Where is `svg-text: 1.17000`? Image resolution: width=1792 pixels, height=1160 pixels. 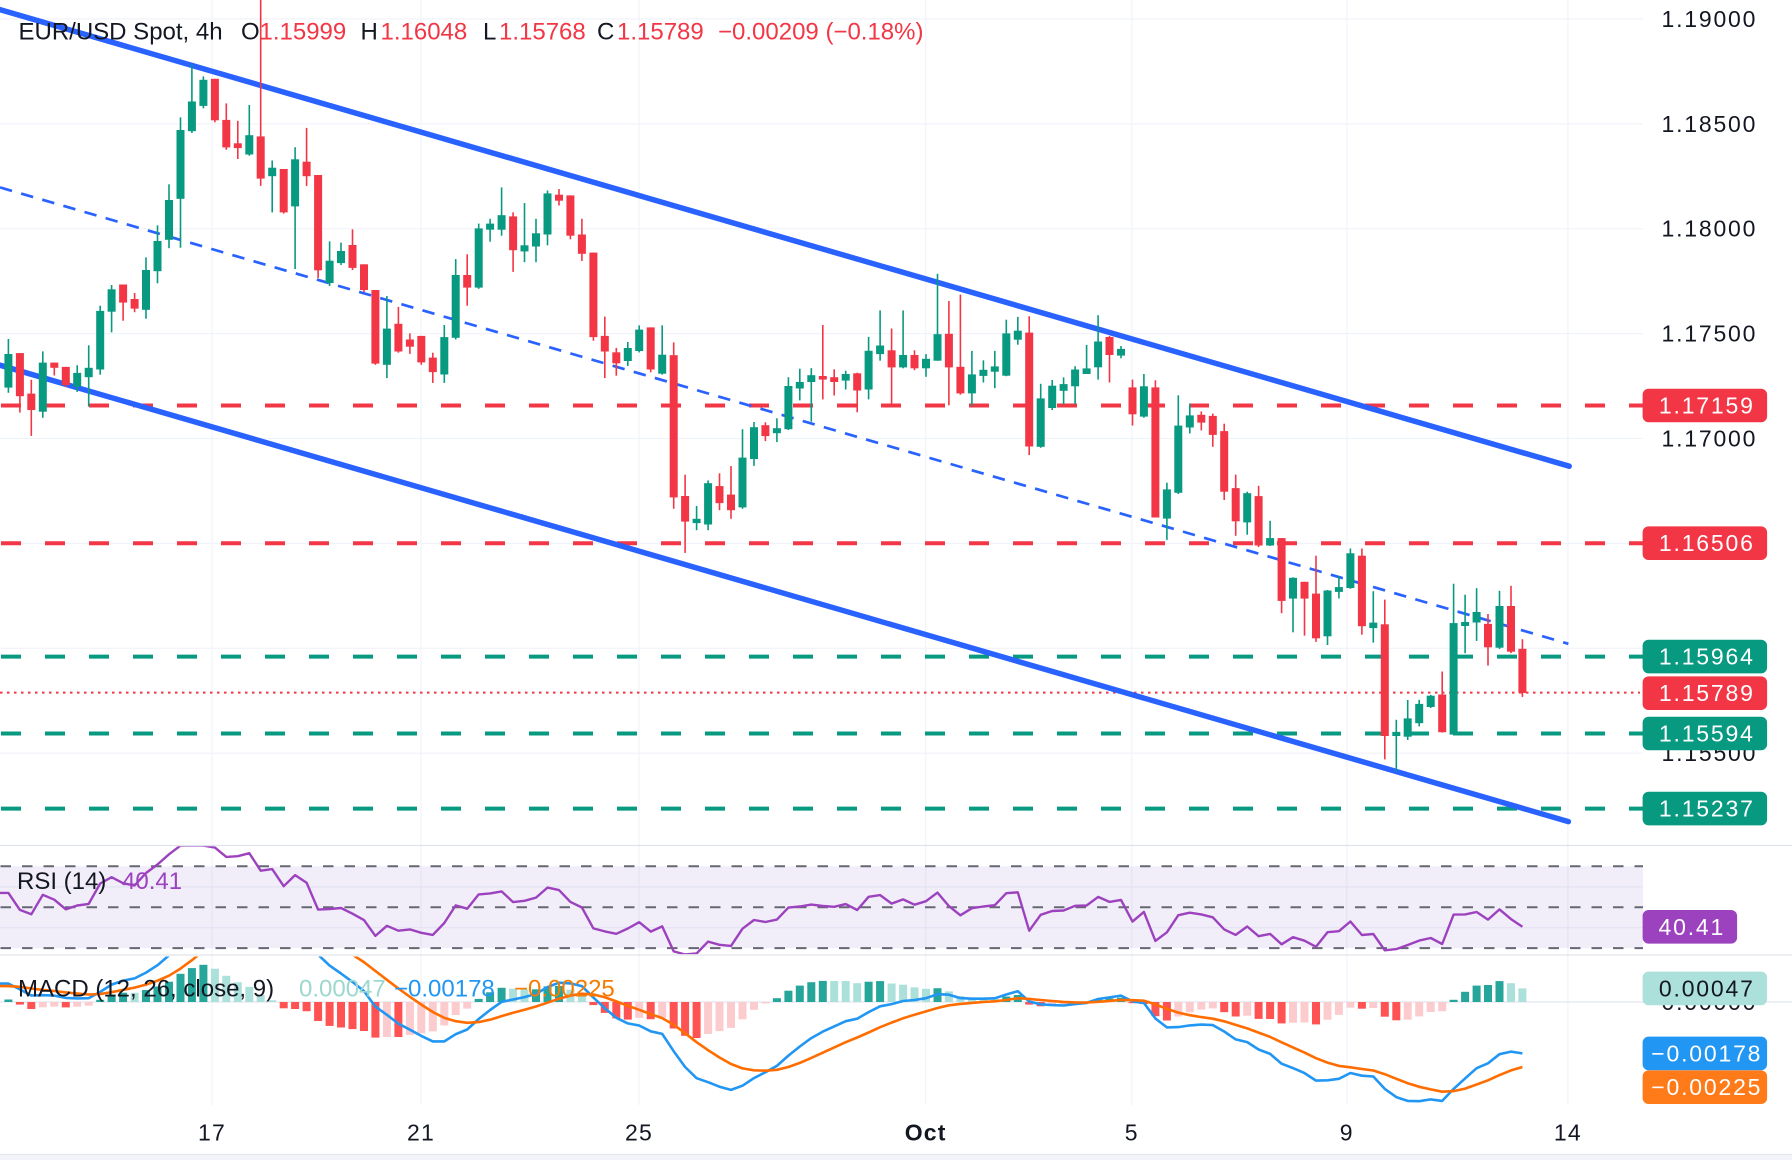
svg-text: 1.17000 is located at coordinates (1710, 439).